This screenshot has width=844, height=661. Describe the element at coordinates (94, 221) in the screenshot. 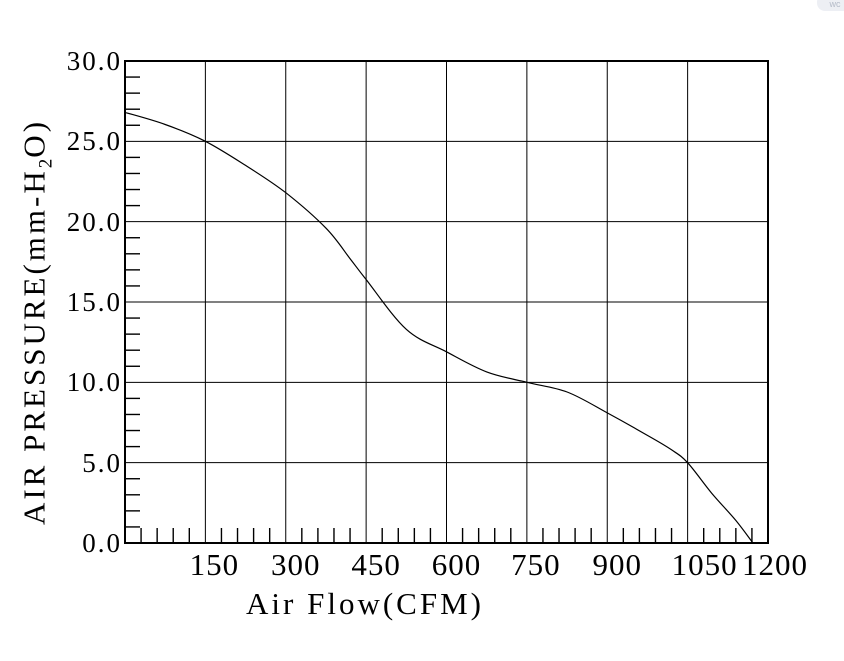

I see `y-tick-label: 20.0` at that location.